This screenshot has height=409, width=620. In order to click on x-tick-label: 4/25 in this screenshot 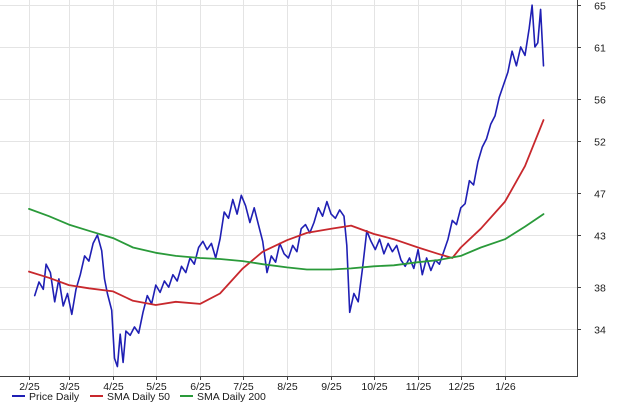, I will do `click(113, 387)`.